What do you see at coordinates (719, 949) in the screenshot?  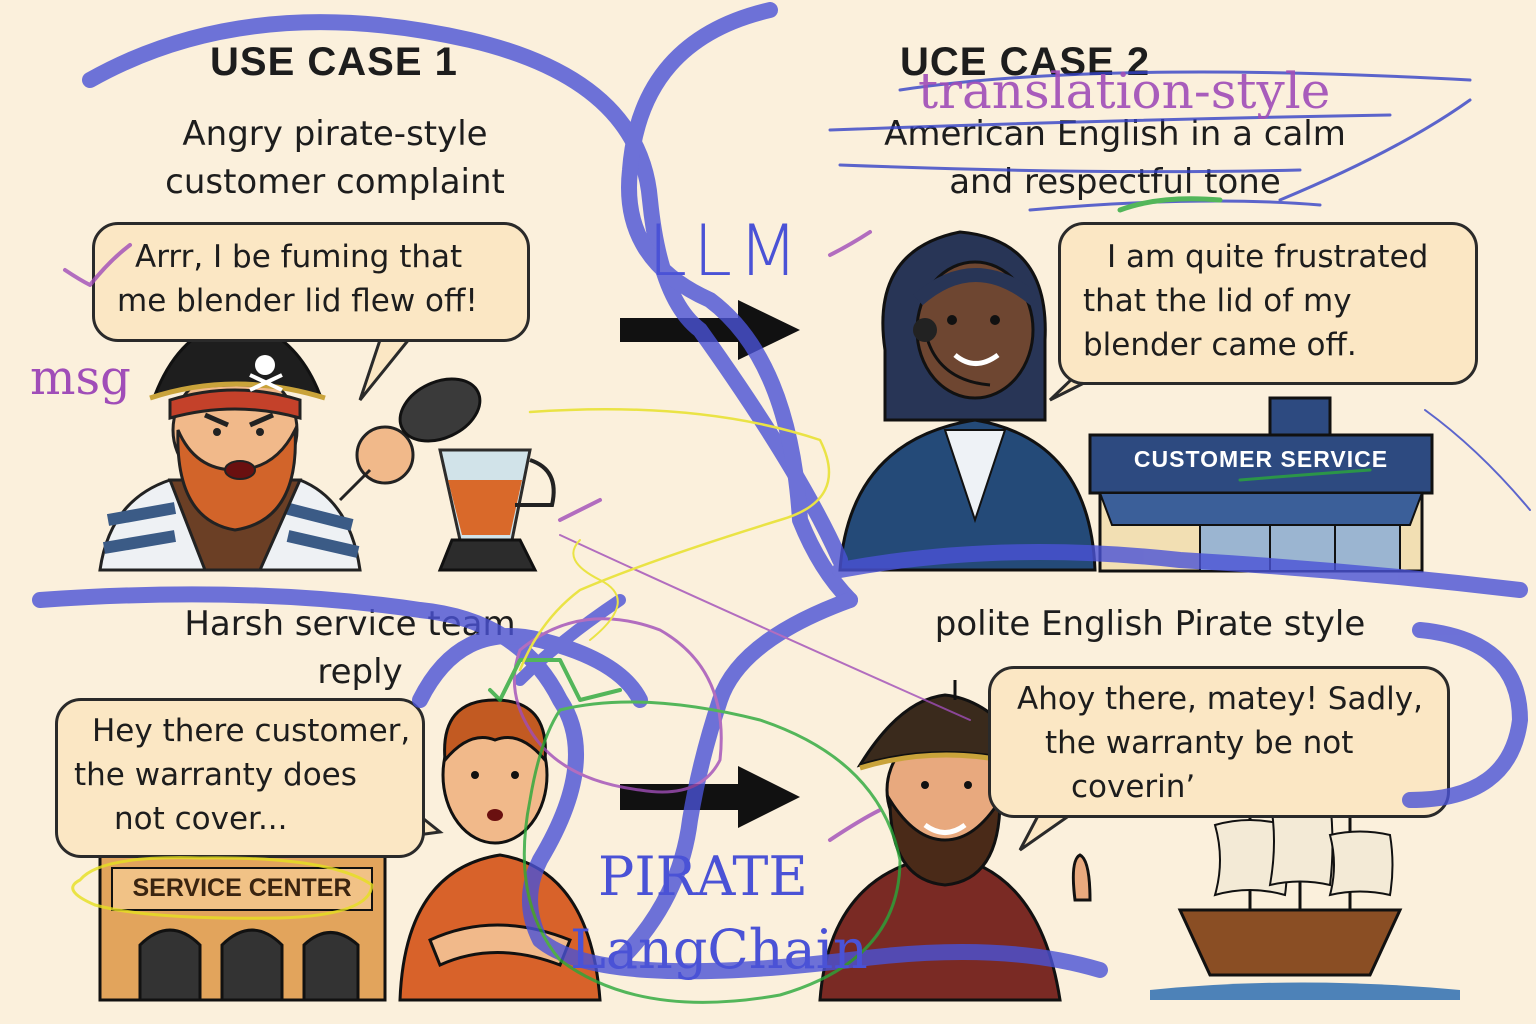 I see `langchain-note: LangChain` at bounding box center [719, 949].